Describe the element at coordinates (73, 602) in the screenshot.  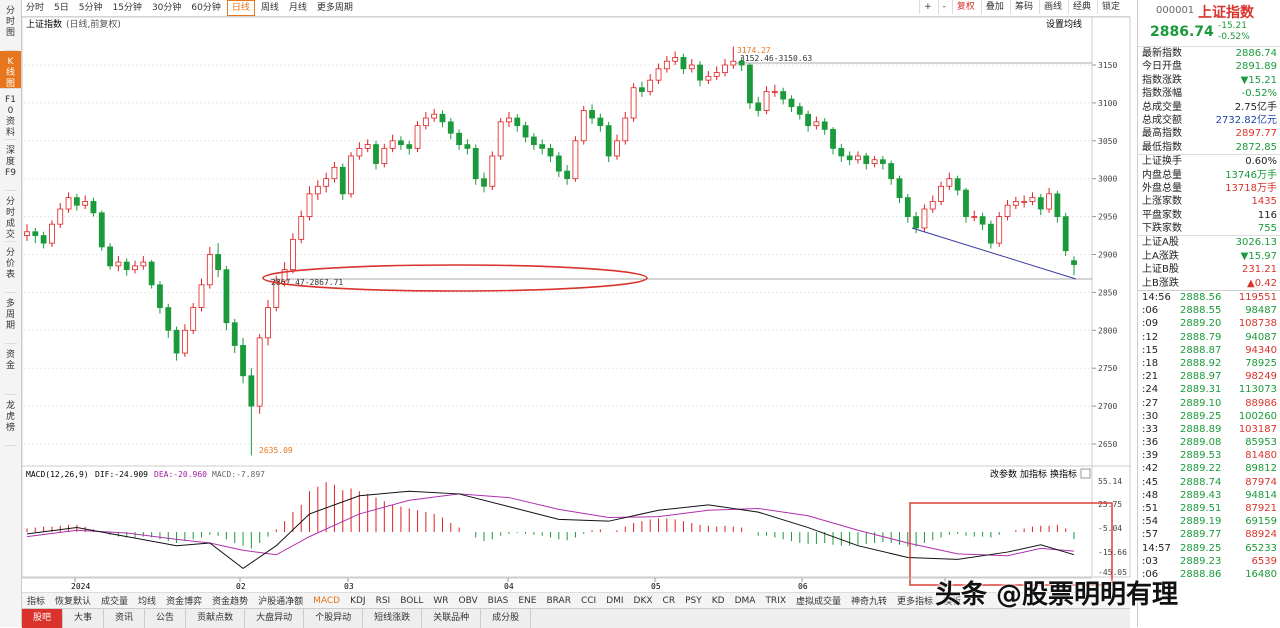
I see `indicator-tab: 恢复默认` at that location.